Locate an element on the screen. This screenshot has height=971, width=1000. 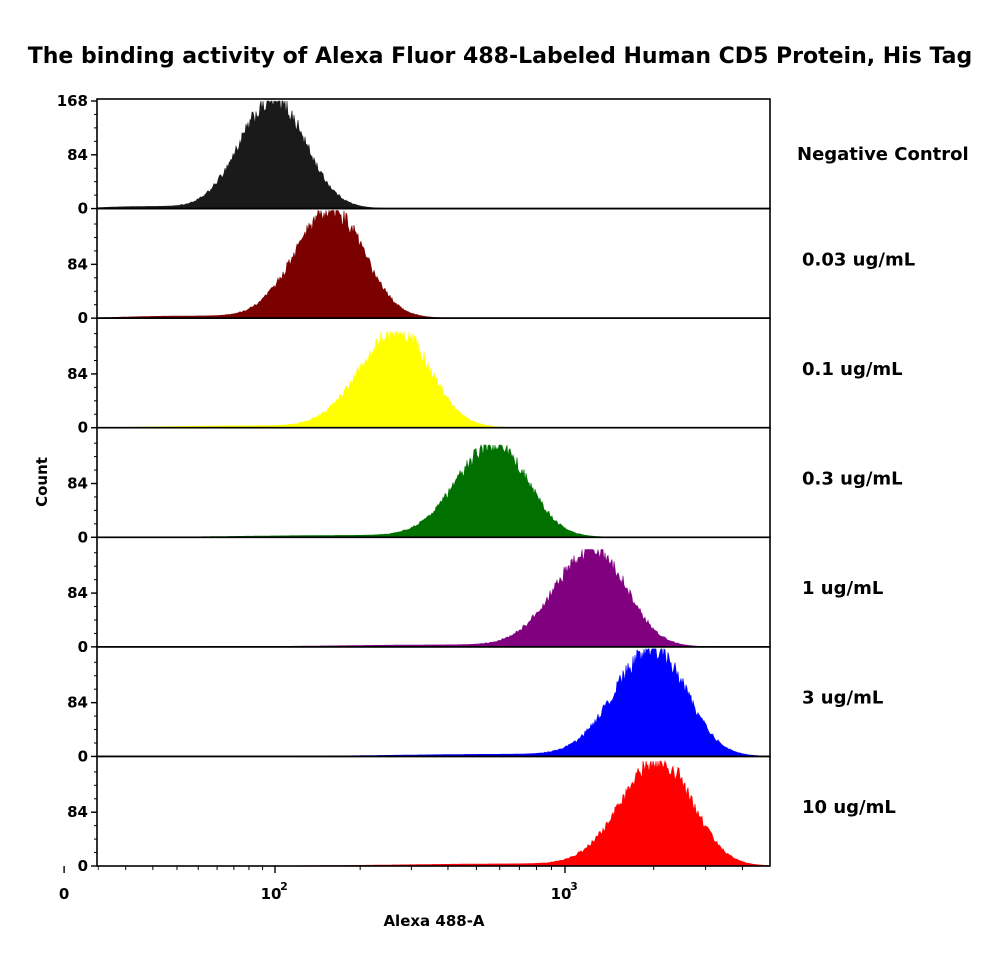
series-label: 1 ug/mL is located at coordinates (842, 588).